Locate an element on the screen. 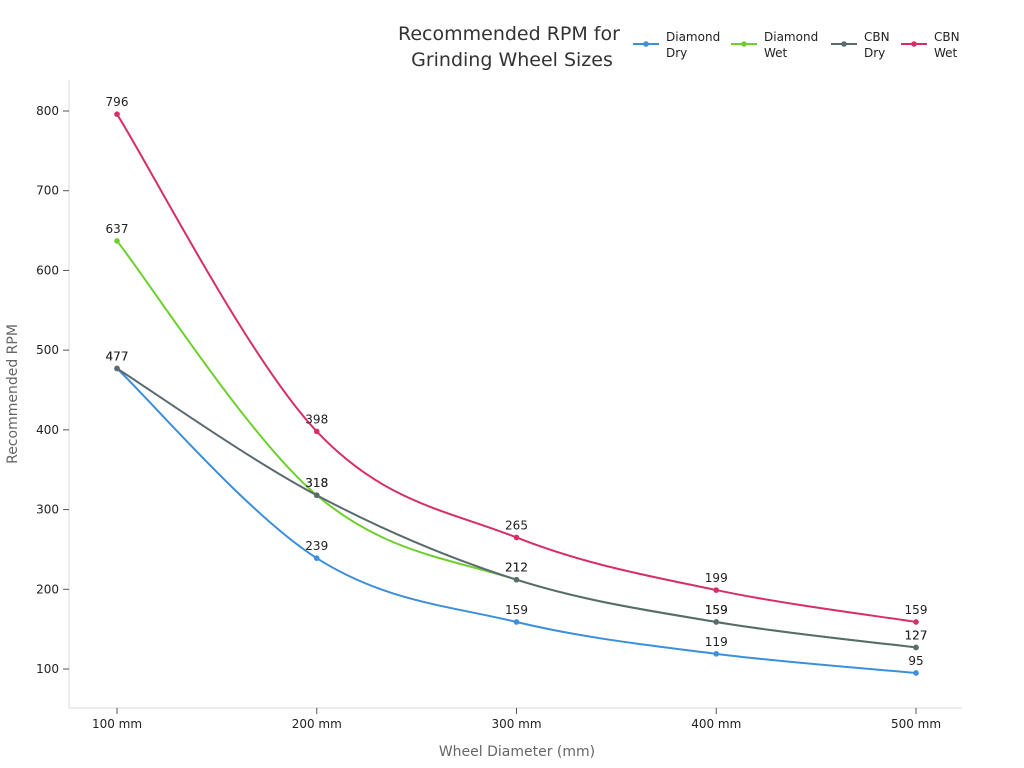  chart-title-line-2: Grinding Wheel Sizes is located at coordinates (512, 60).